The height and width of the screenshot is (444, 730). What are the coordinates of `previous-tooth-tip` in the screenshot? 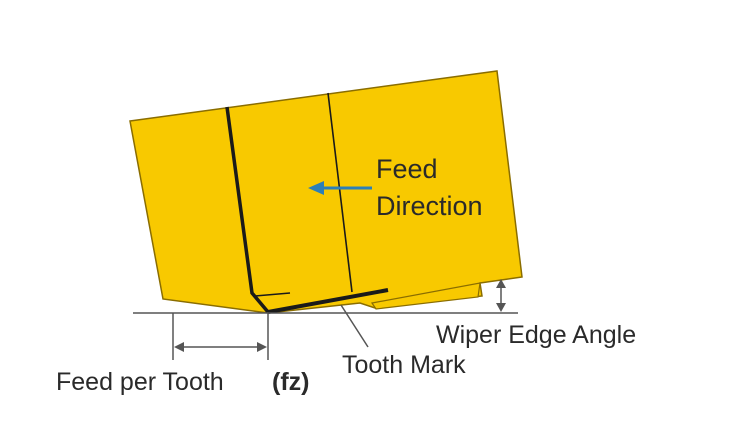 It's located at (272, 294).